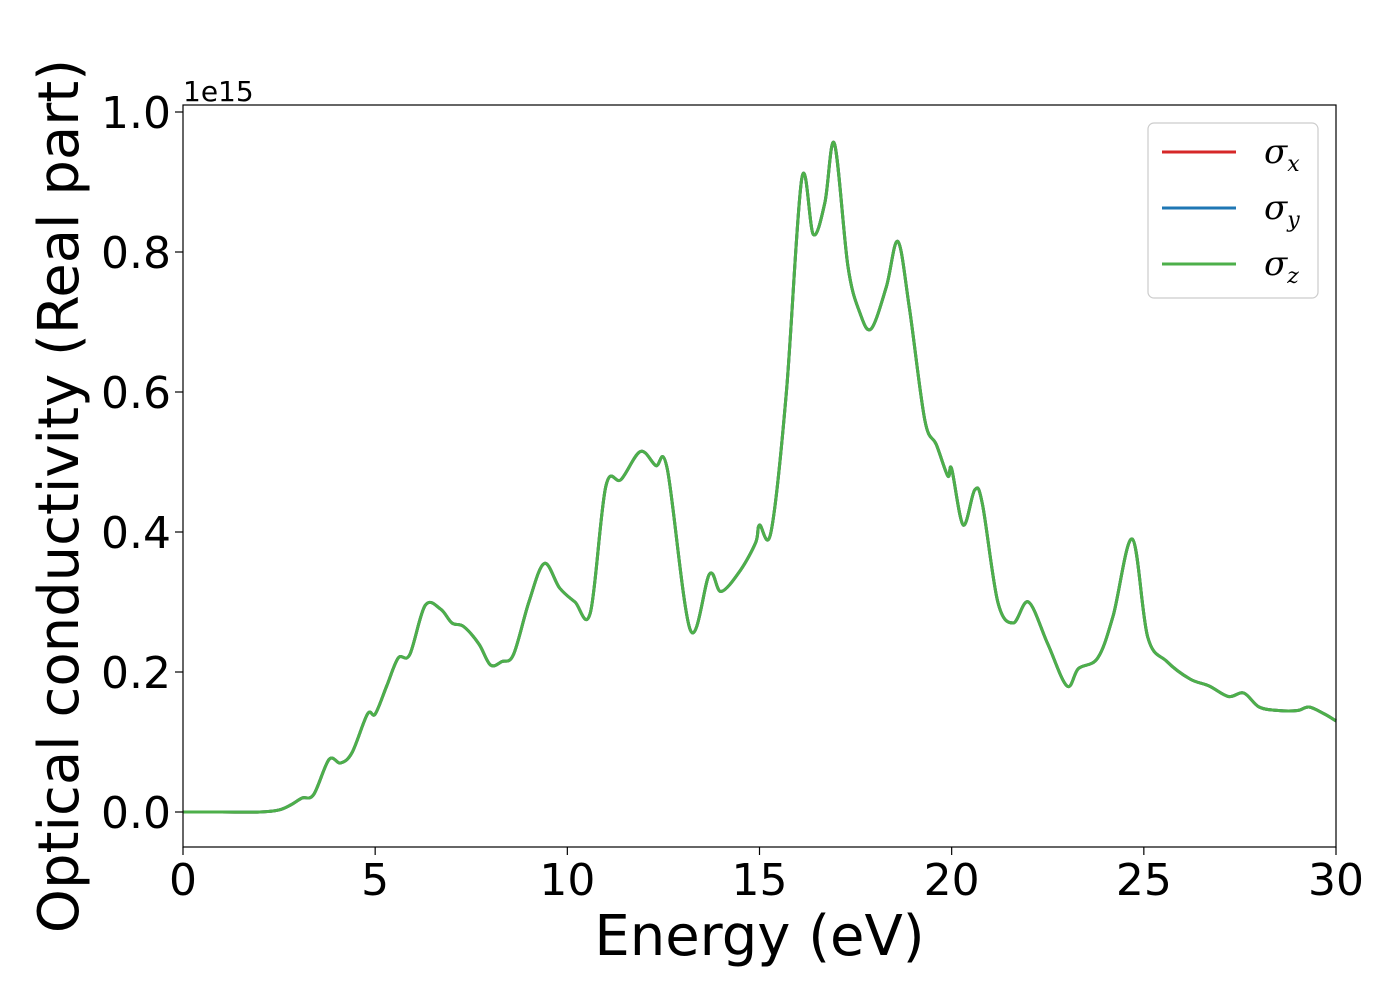  I want to click on x-tick-label: 25, so click(1144, 880).